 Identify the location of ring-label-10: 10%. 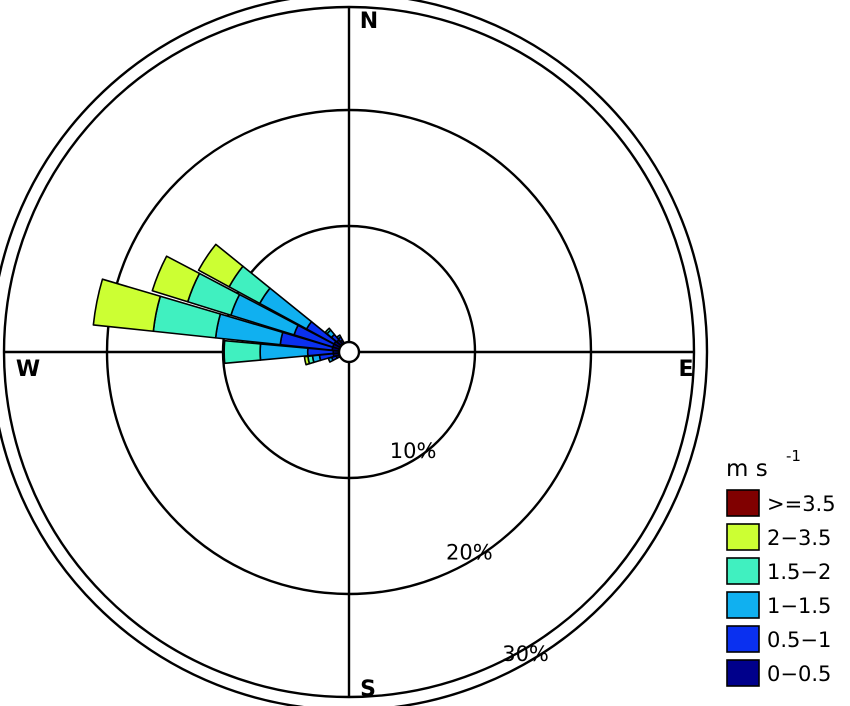
(413, 451).